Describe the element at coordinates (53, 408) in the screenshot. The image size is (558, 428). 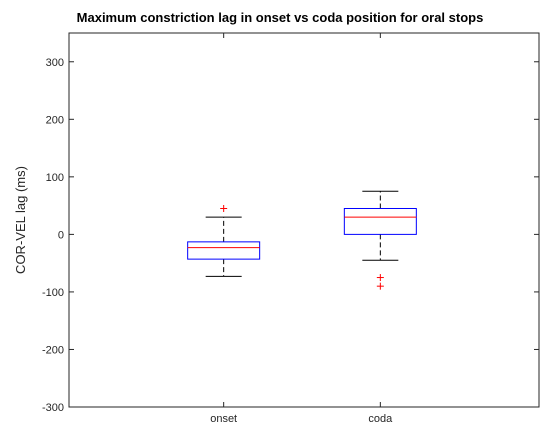
I see `y-tick-label: -300` at that location.